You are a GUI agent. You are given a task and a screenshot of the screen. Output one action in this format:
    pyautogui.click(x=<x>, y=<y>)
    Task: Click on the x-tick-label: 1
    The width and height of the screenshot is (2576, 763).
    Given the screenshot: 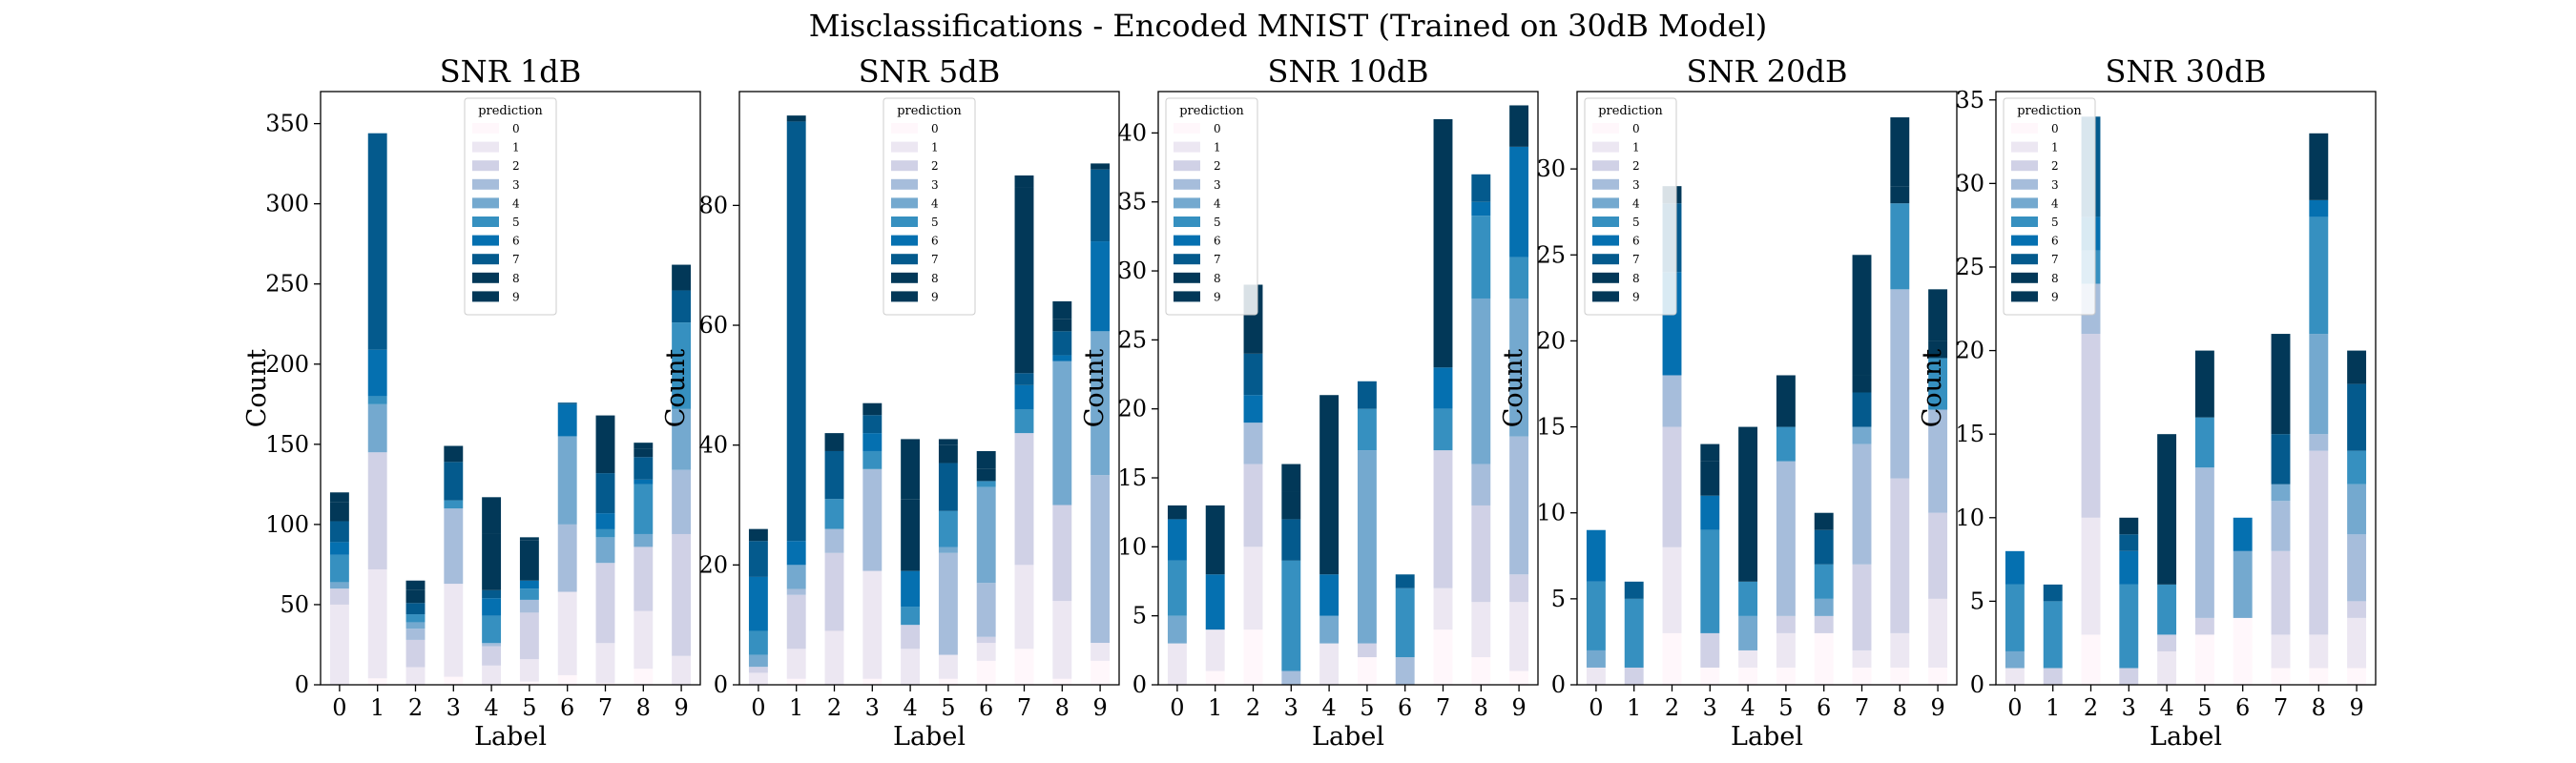 What is the action you would take?
    pyautogui.click(x=1634, y=707)
    